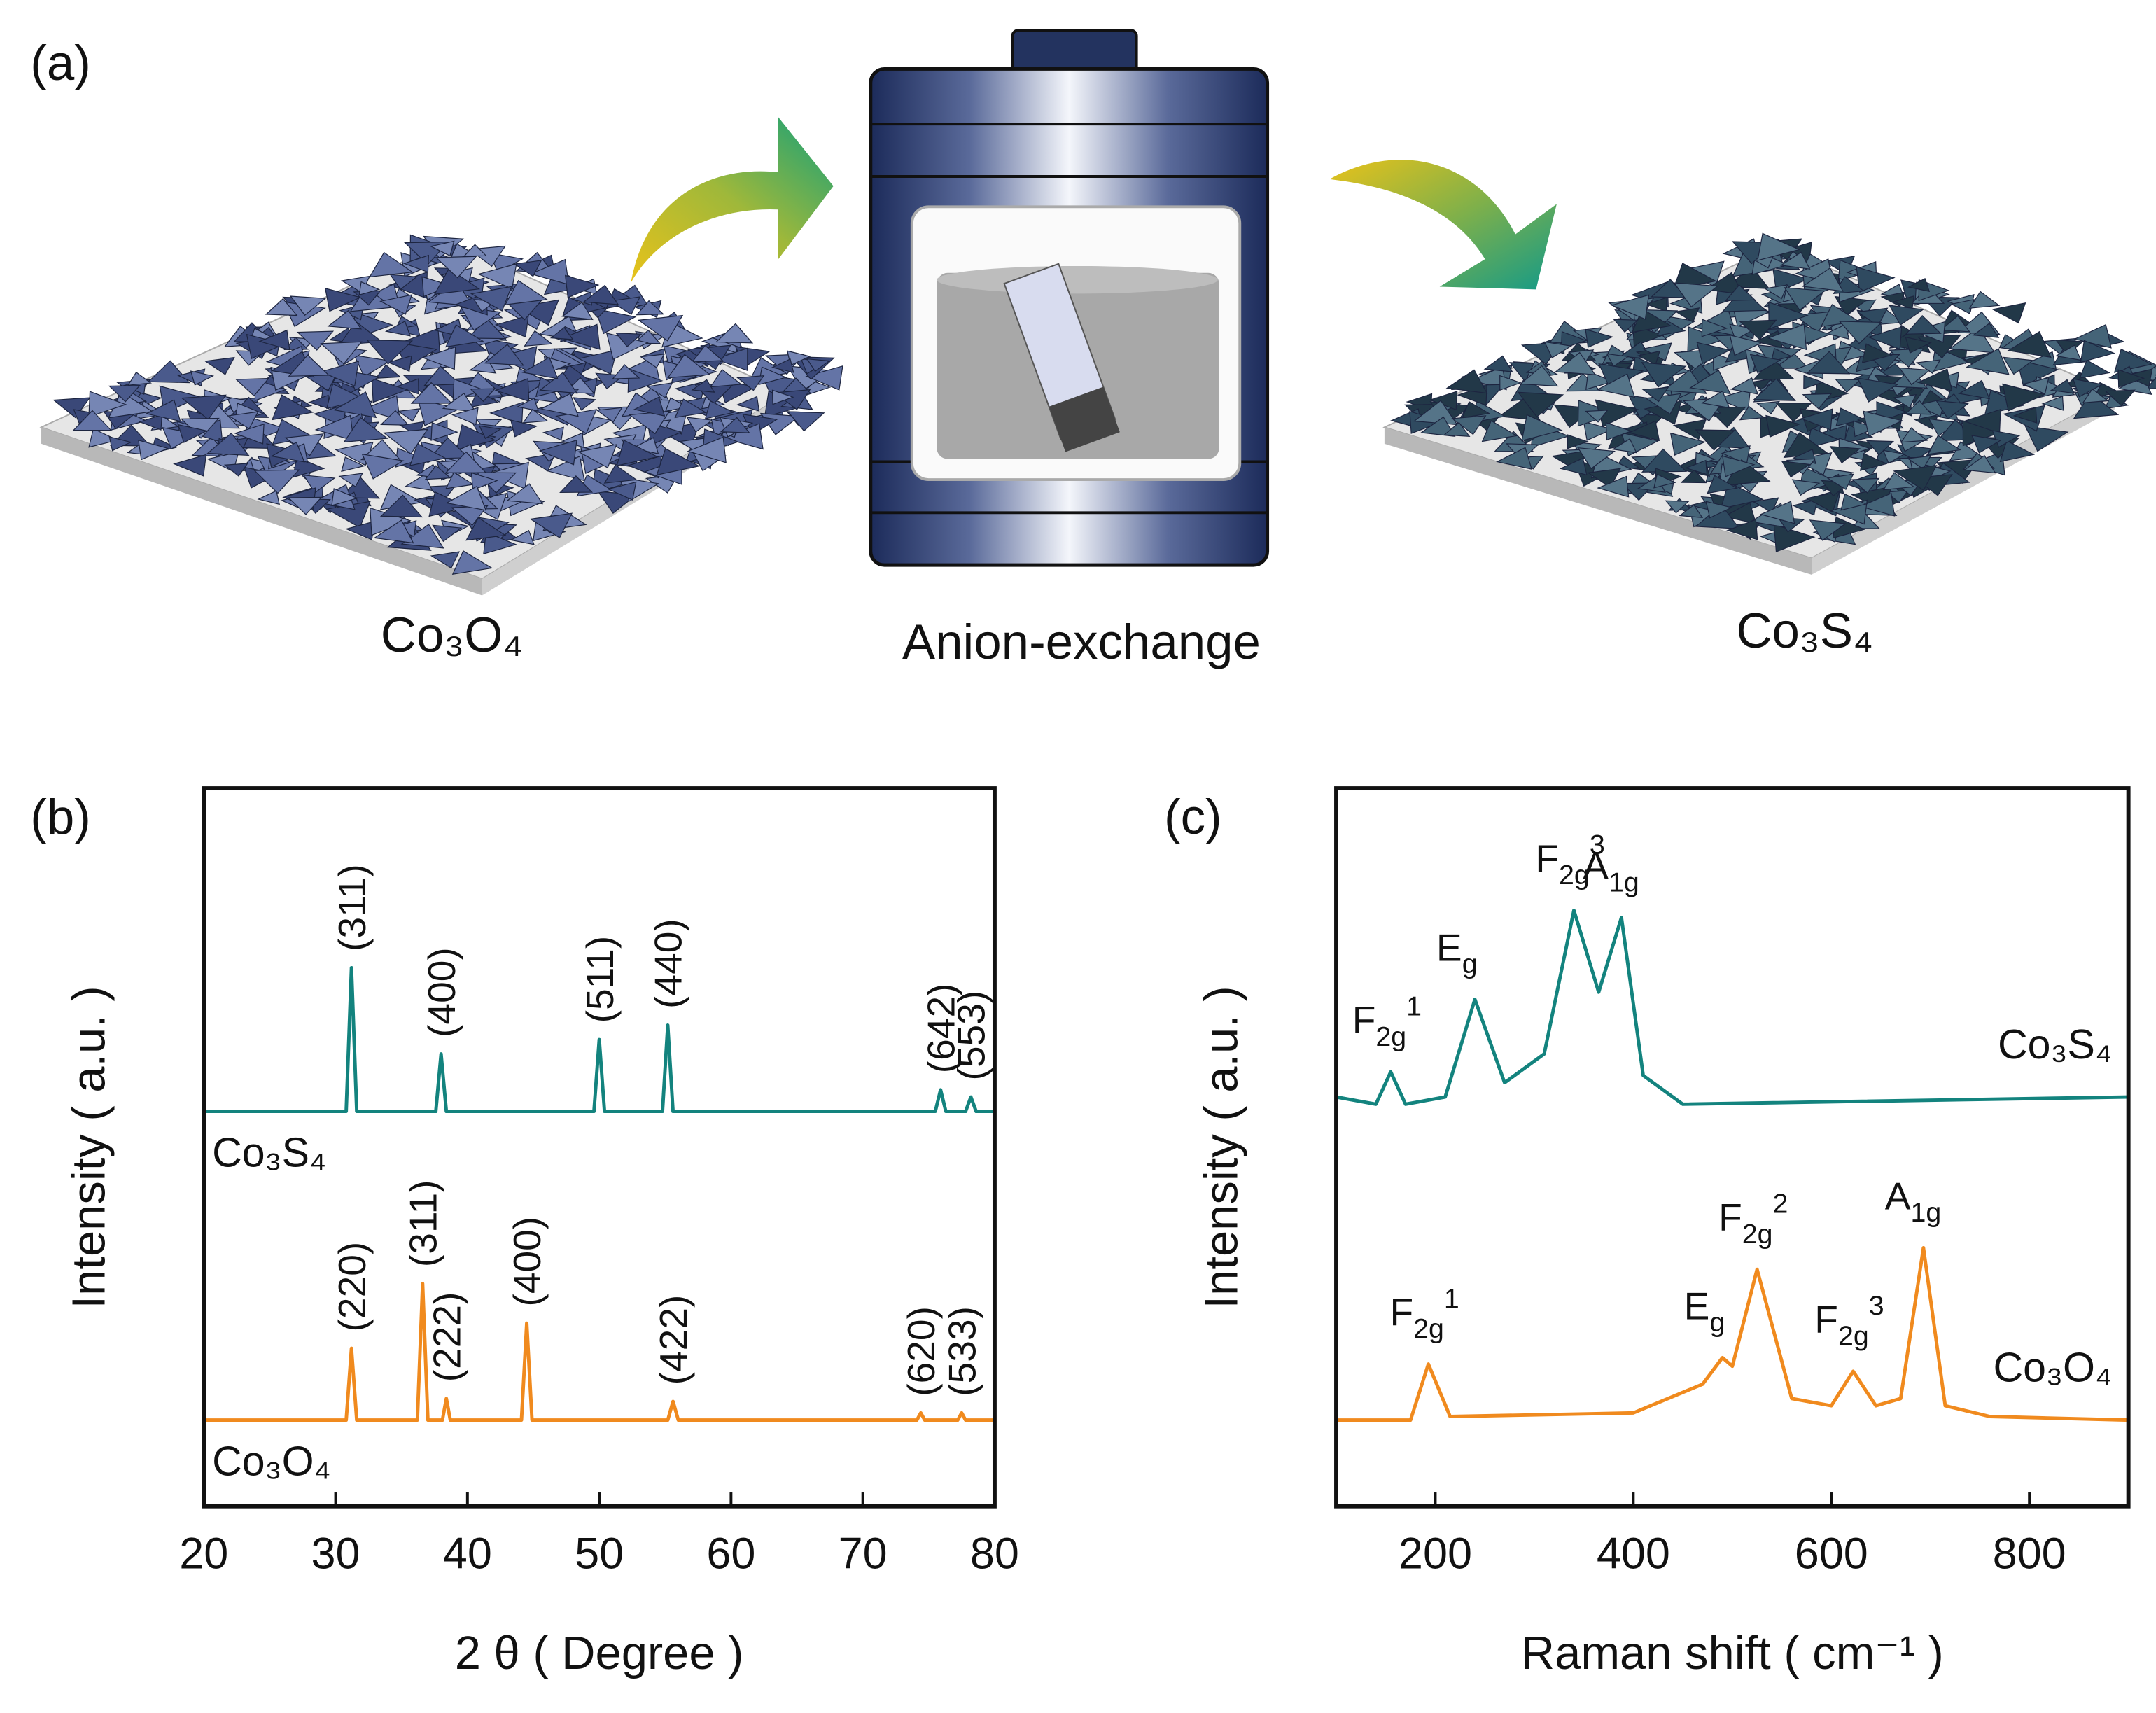 The height and width of the screenshot is (1713, 2156). I want to click on x-tick-label: 600, so click(1831, 1553).